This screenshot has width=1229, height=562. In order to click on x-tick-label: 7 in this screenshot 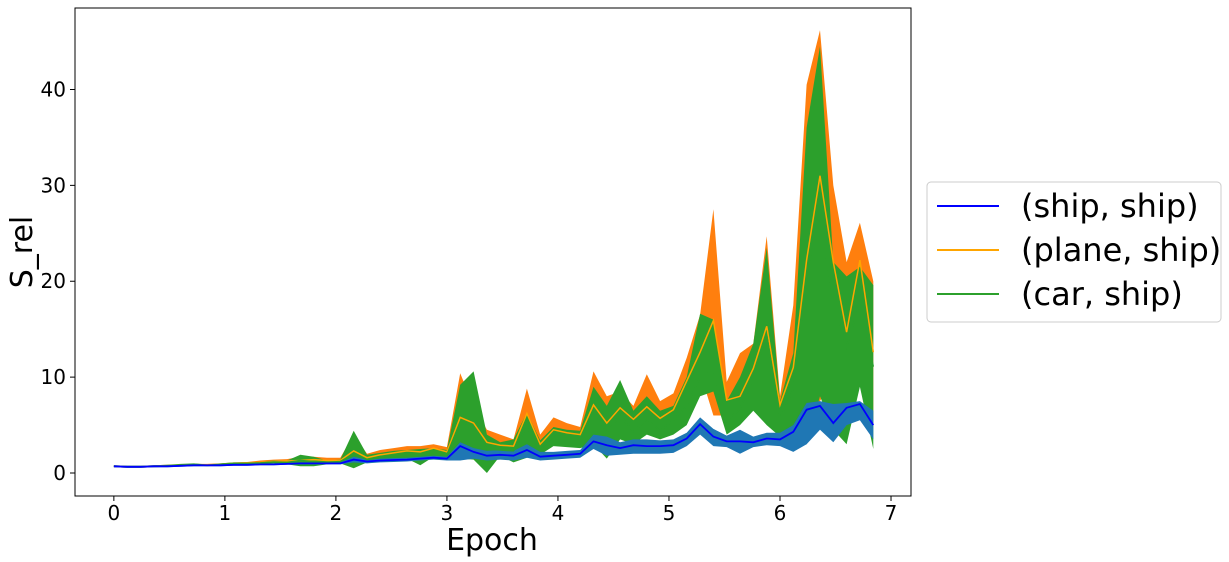, I will do `click(891, 513)`.